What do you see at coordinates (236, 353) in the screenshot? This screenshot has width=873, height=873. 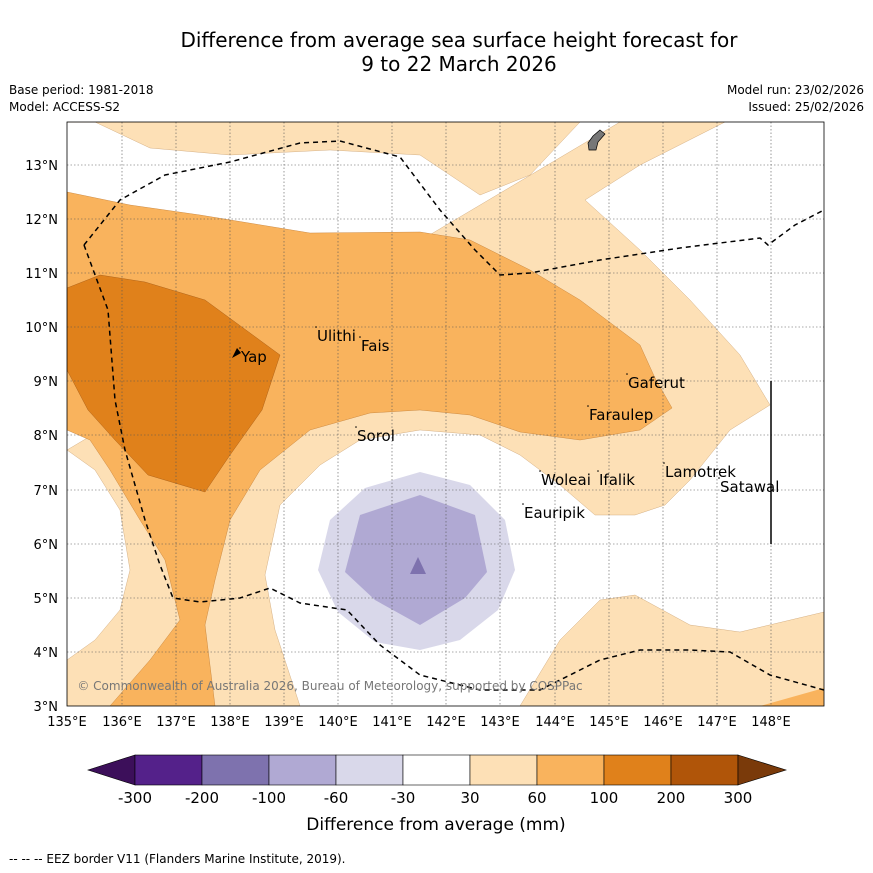 I see `island-yap` at bounding box center [236, 353].